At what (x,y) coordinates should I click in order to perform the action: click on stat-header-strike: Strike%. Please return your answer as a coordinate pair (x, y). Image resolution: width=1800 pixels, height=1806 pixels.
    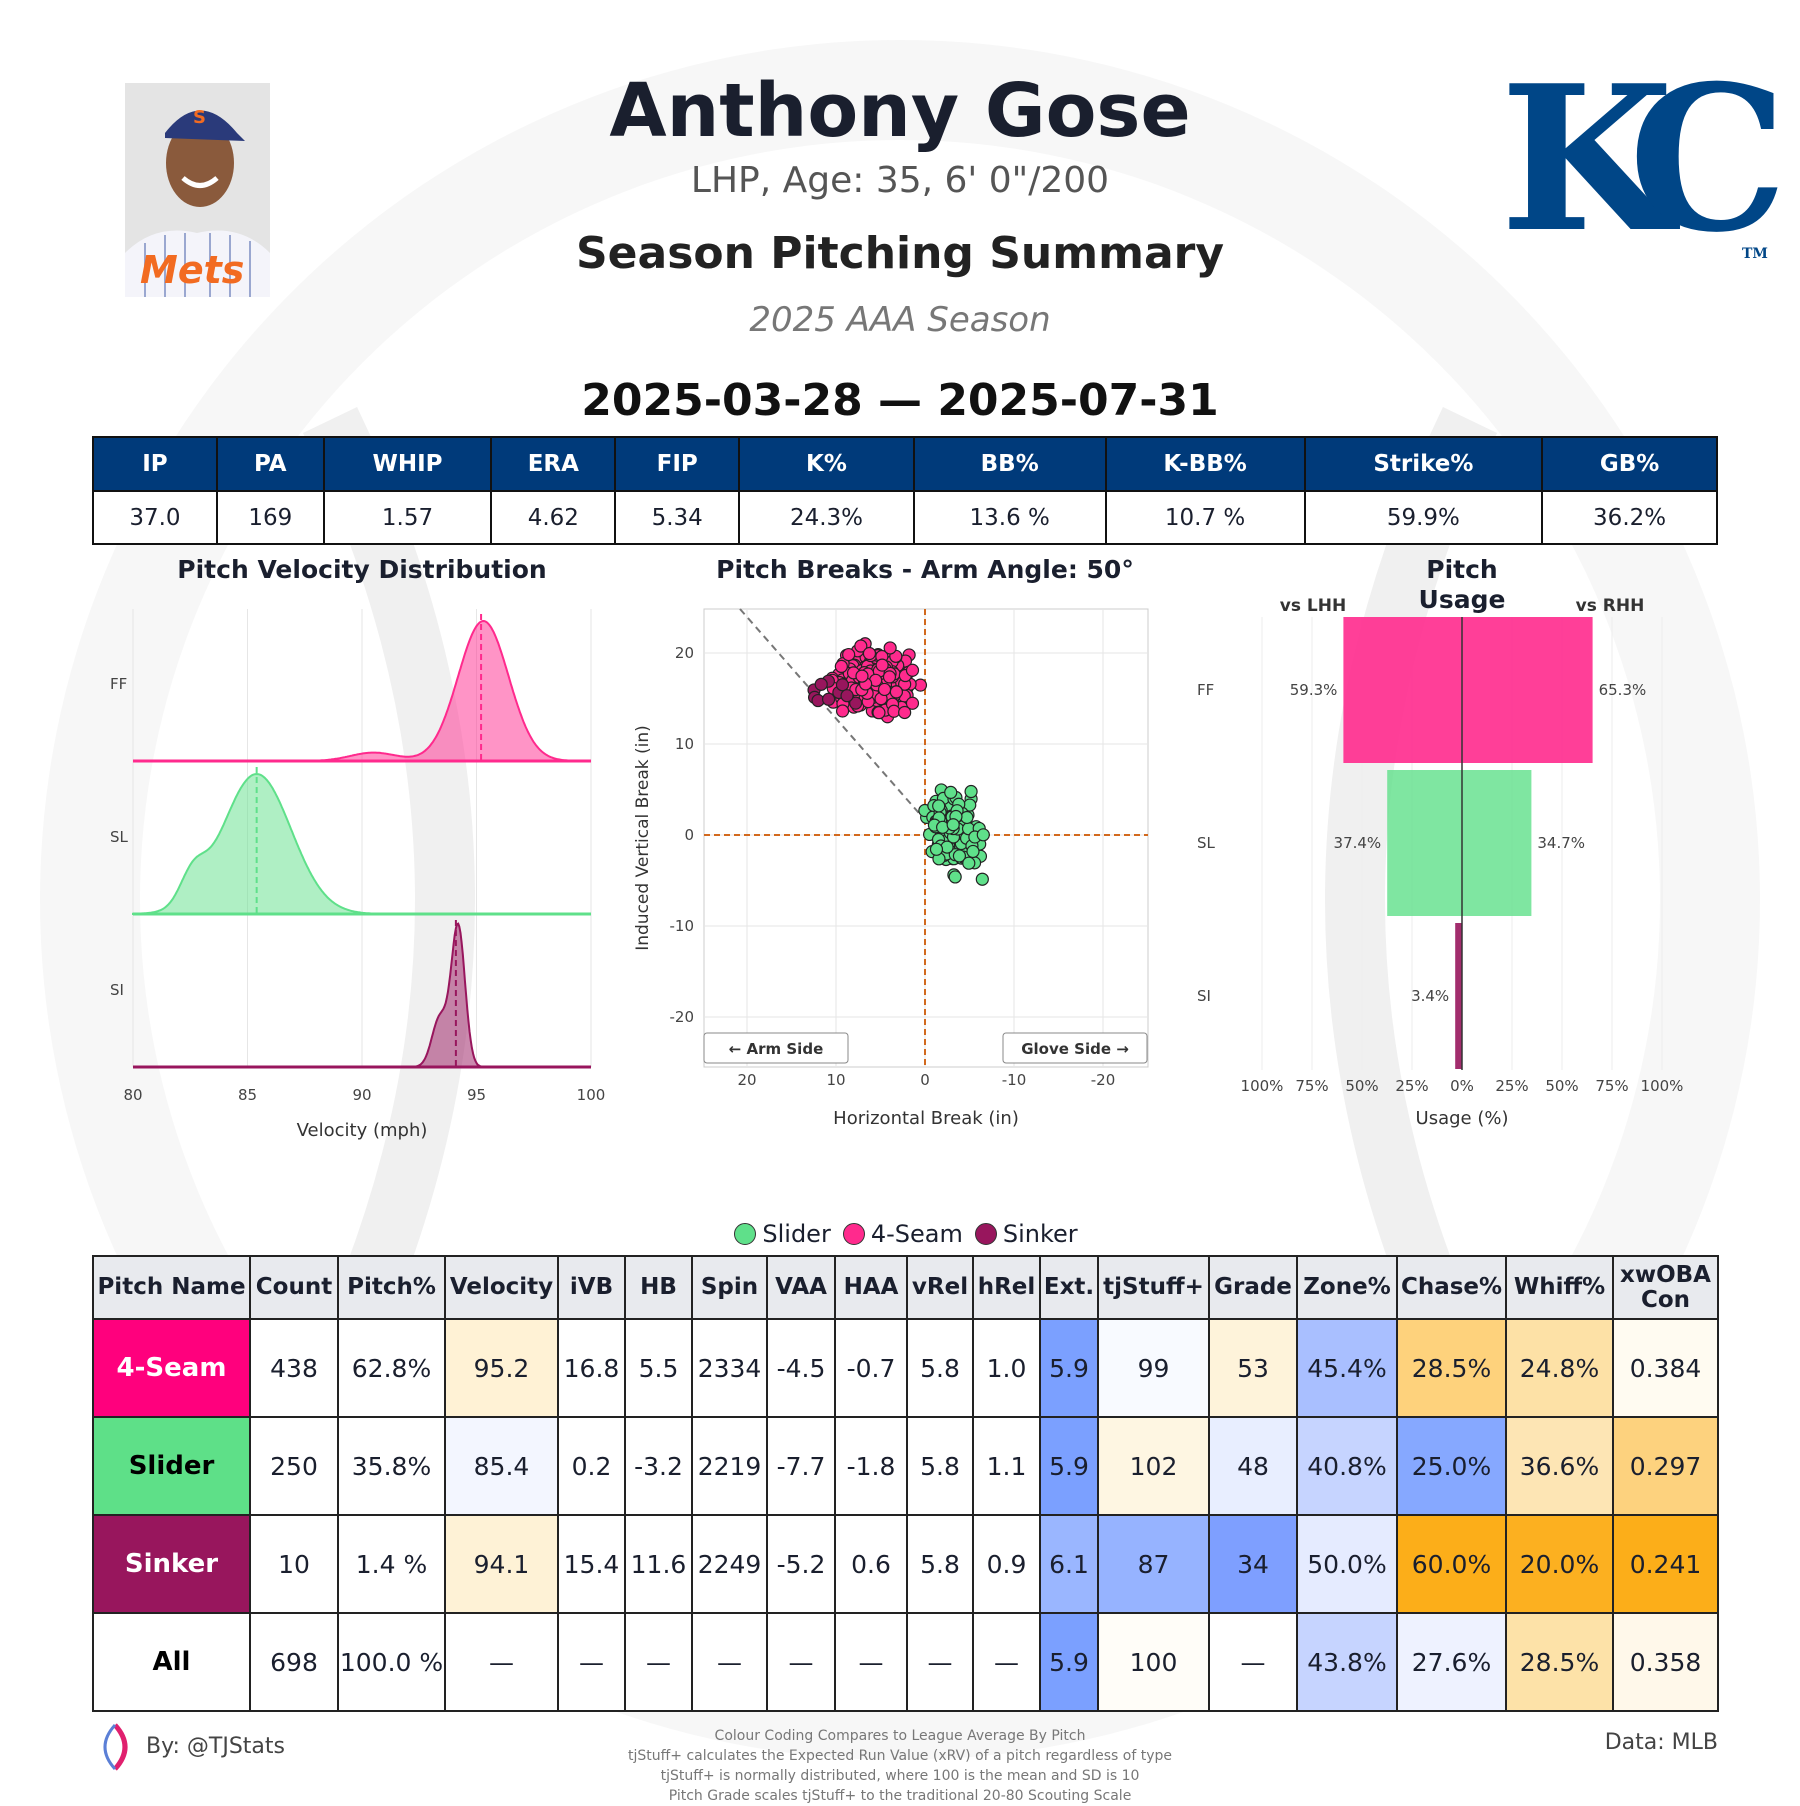
    Looking at the image, I should click on (1423, 464).